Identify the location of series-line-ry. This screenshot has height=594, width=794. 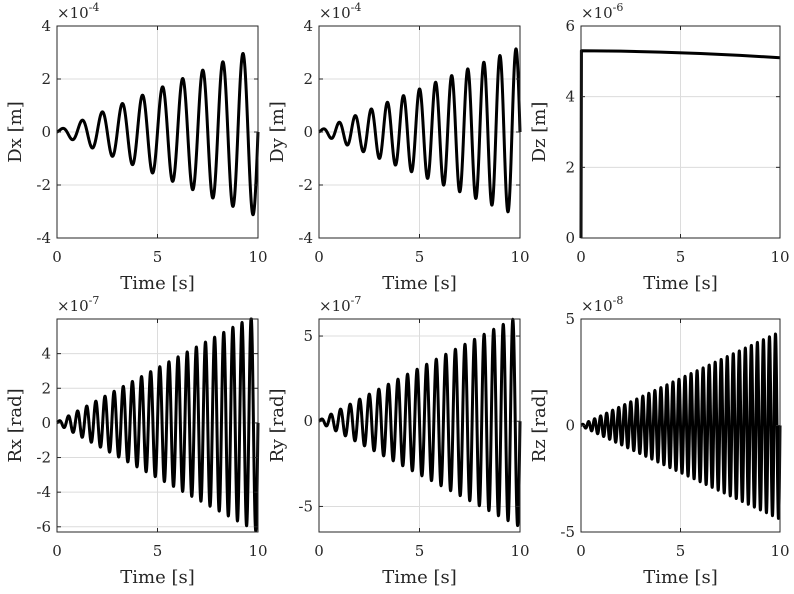
(419, 422).